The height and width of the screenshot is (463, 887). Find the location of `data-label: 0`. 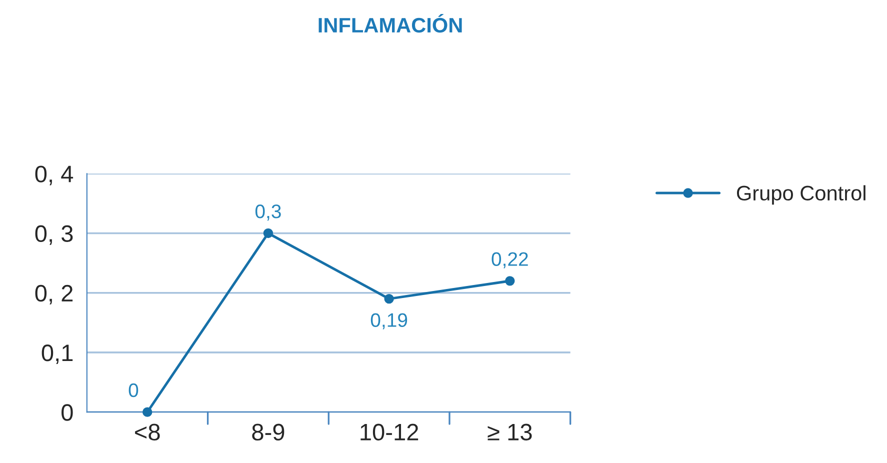

data-label: 0 is located at coordinates (133, 390).